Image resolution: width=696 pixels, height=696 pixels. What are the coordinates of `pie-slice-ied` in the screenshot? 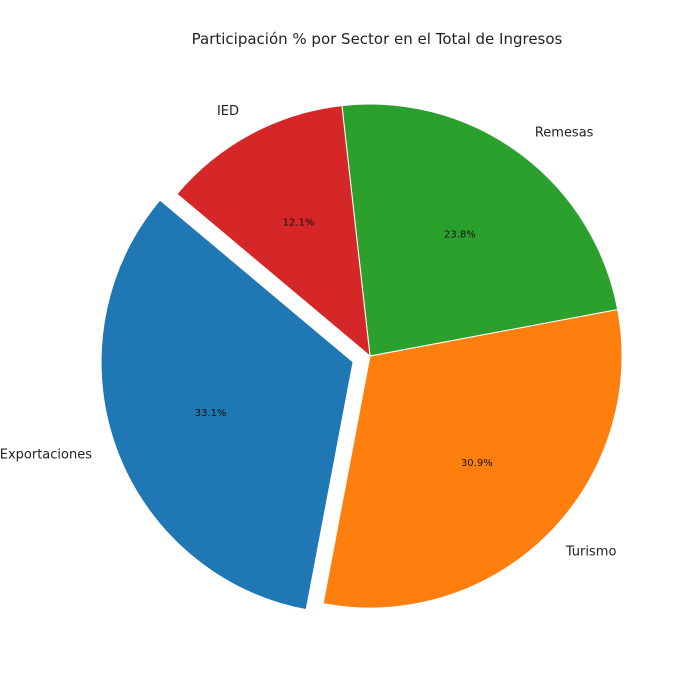 It's located at (273, 231).